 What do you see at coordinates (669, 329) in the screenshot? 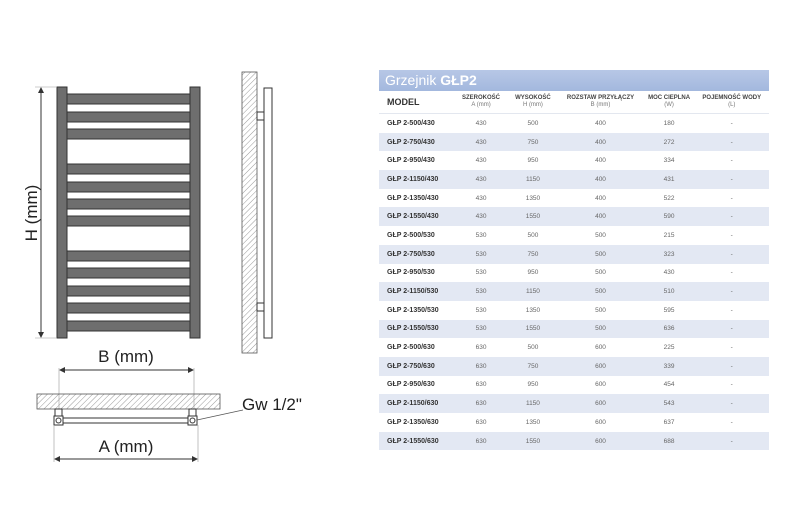
I see `value-cell: 636` at bounding box center [669, 329].